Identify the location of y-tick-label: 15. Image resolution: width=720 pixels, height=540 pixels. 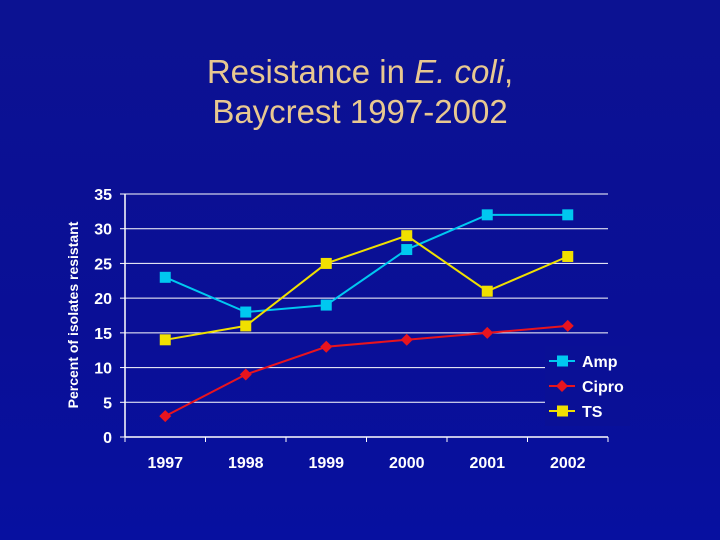
(103, 334).